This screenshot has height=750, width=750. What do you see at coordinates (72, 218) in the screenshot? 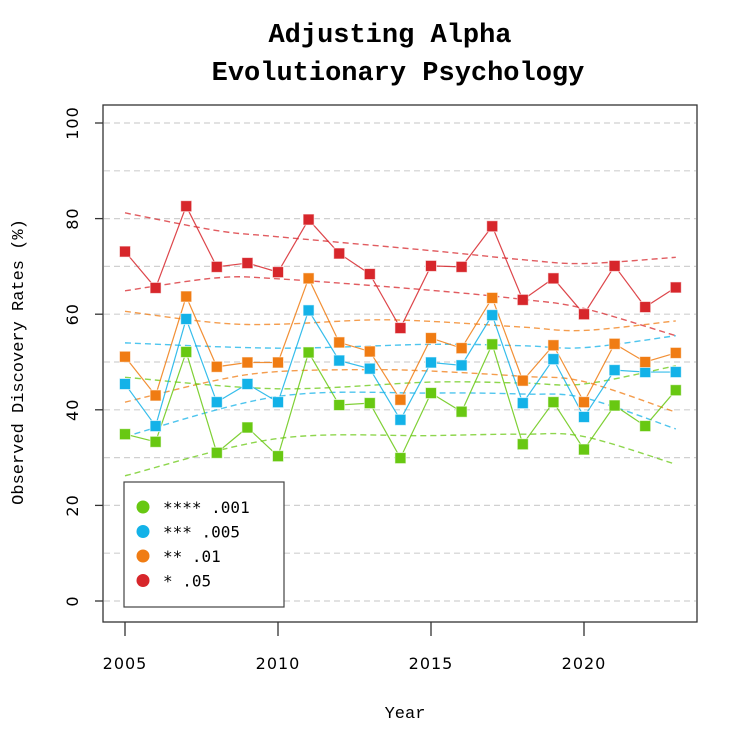
I see `y-tick-label: 80` at bounding box center [72, 218].